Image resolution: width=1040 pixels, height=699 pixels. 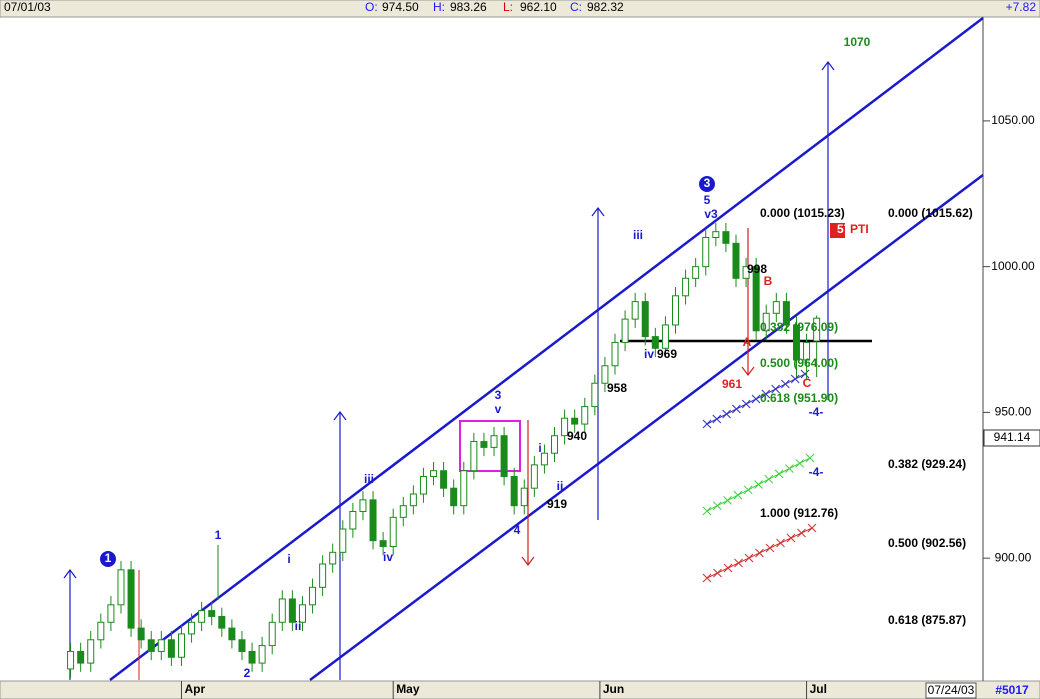 I want to click on y-tick-label: 900.00, so click(x=1013, y=557).